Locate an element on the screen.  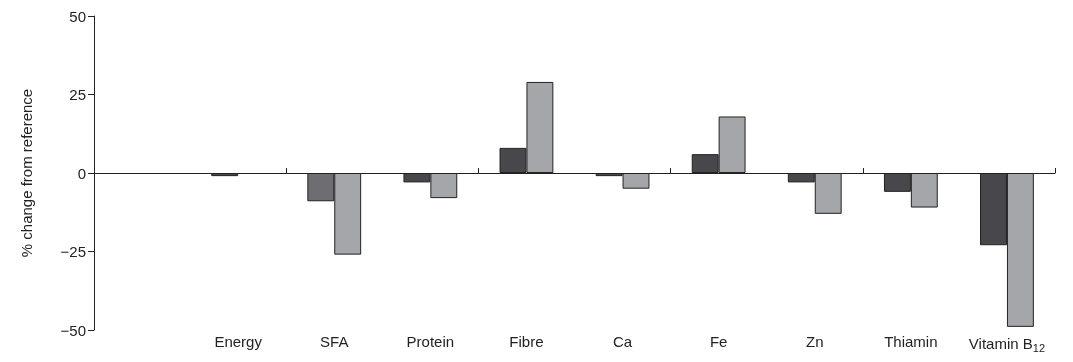
y-tick-label: −25 is located at coordinates (73, 251).